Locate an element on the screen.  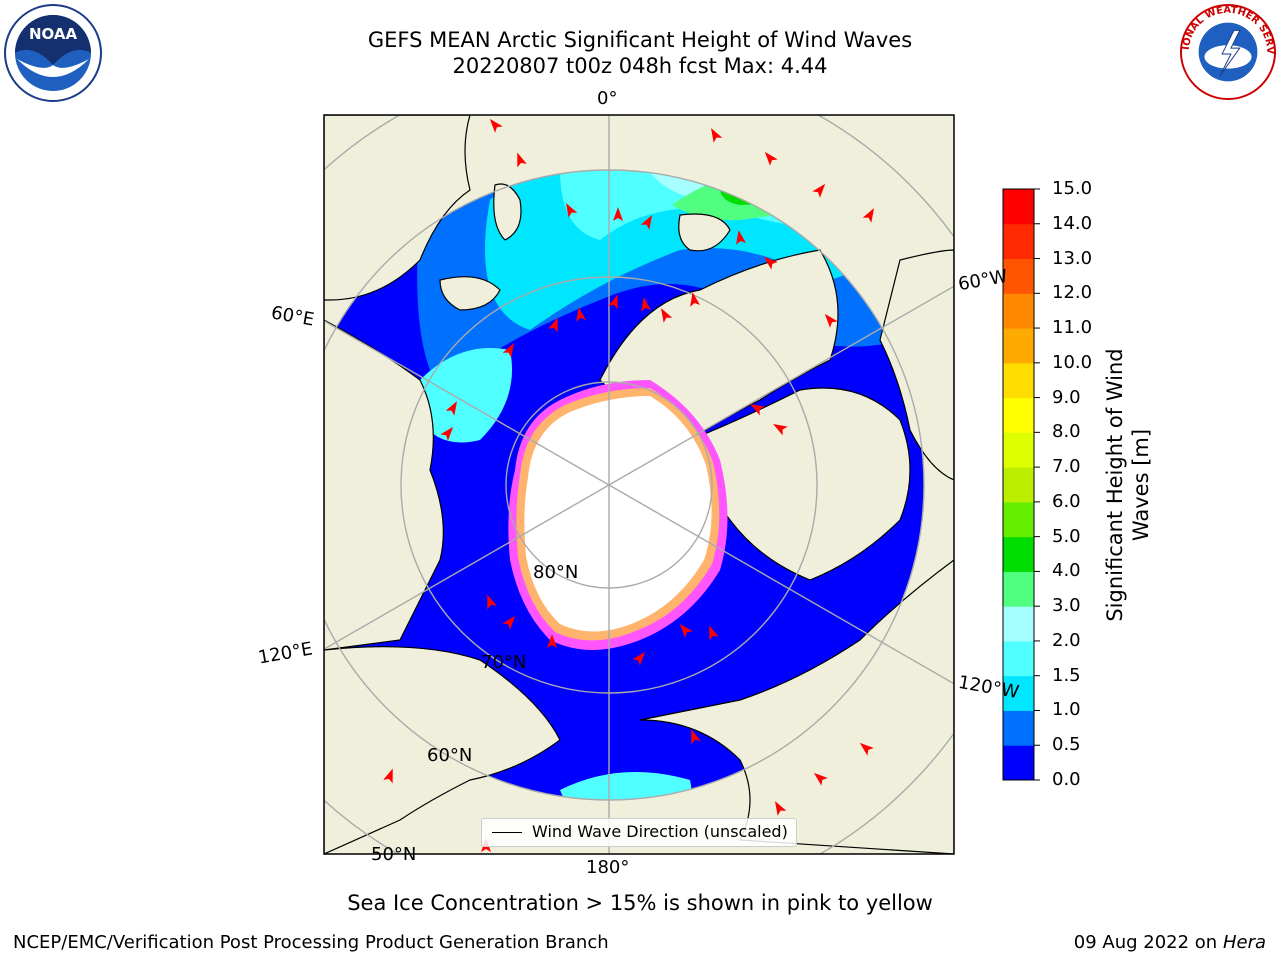
parallel-60n-label: 60°N is located at coordinates (450, 755).